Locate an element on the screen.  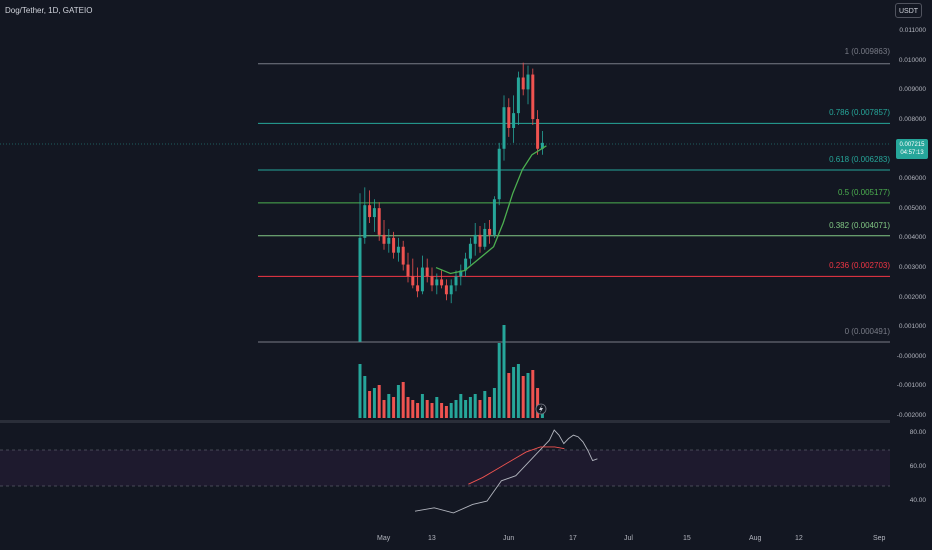
current-price: 0.007215 is located at coordinates (912, 145).